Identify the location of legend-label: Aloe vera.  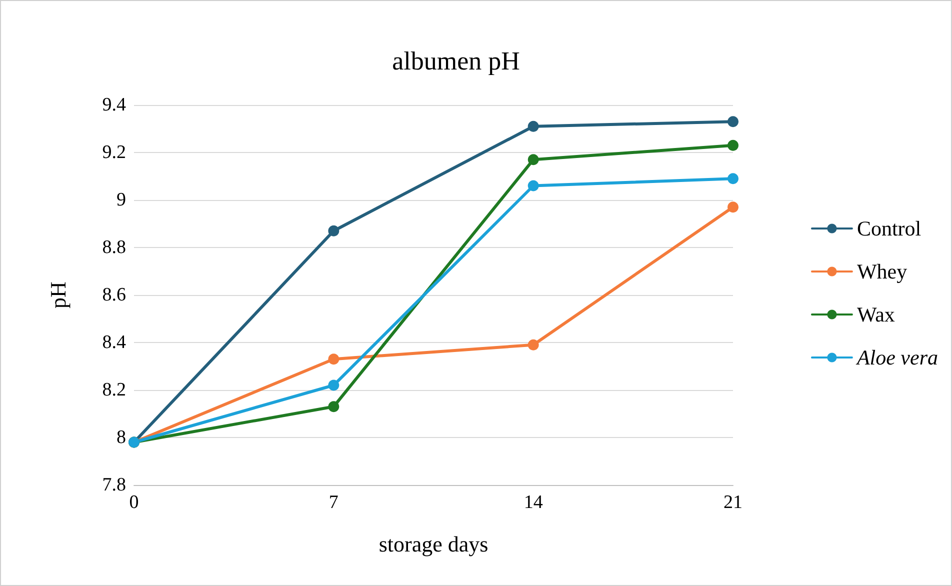
(896, 358).